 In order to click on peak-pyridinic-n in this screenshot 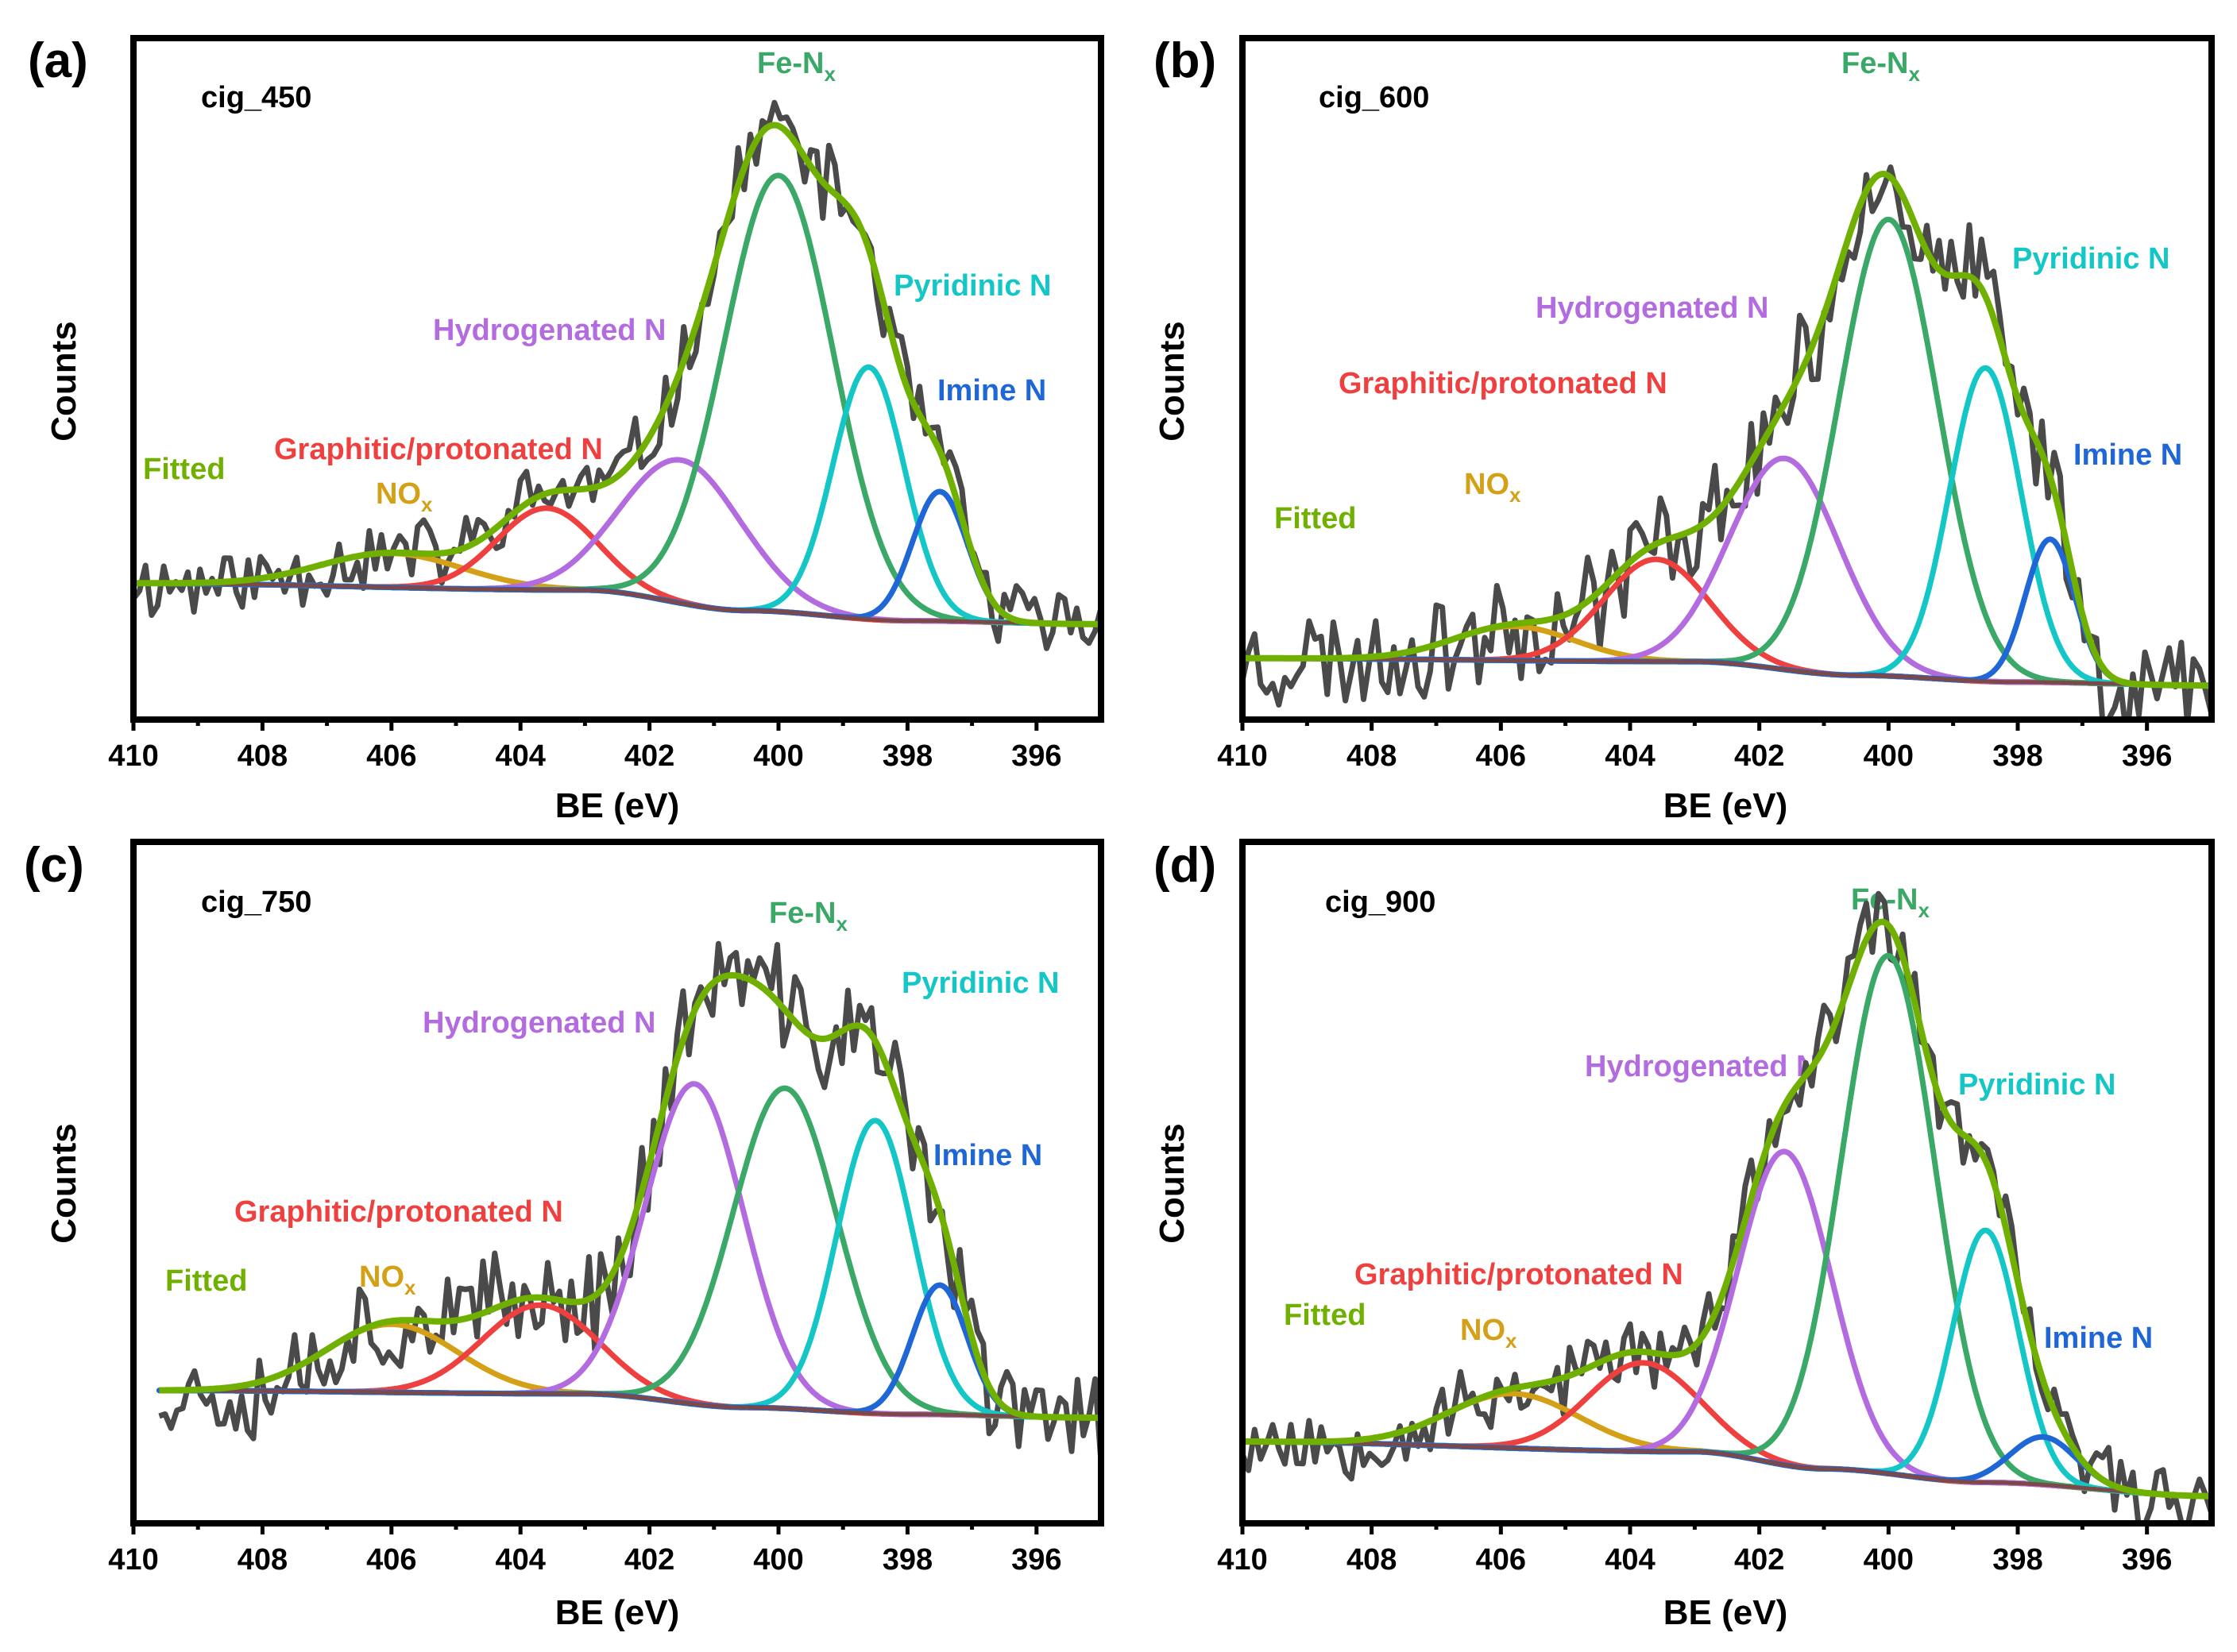, I will do `click(1727, 527)`.